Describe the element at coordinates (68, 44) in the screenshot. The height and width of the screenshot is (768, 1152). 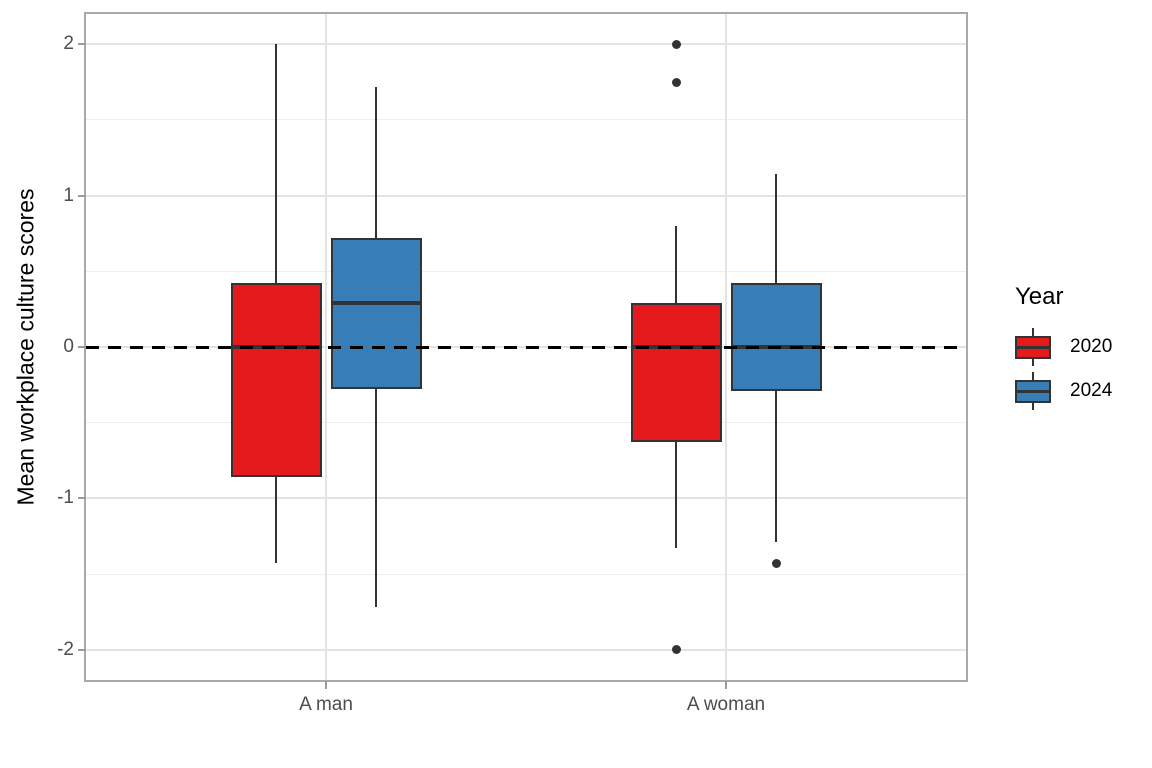
I see `y-tick-label: 2` at that location.